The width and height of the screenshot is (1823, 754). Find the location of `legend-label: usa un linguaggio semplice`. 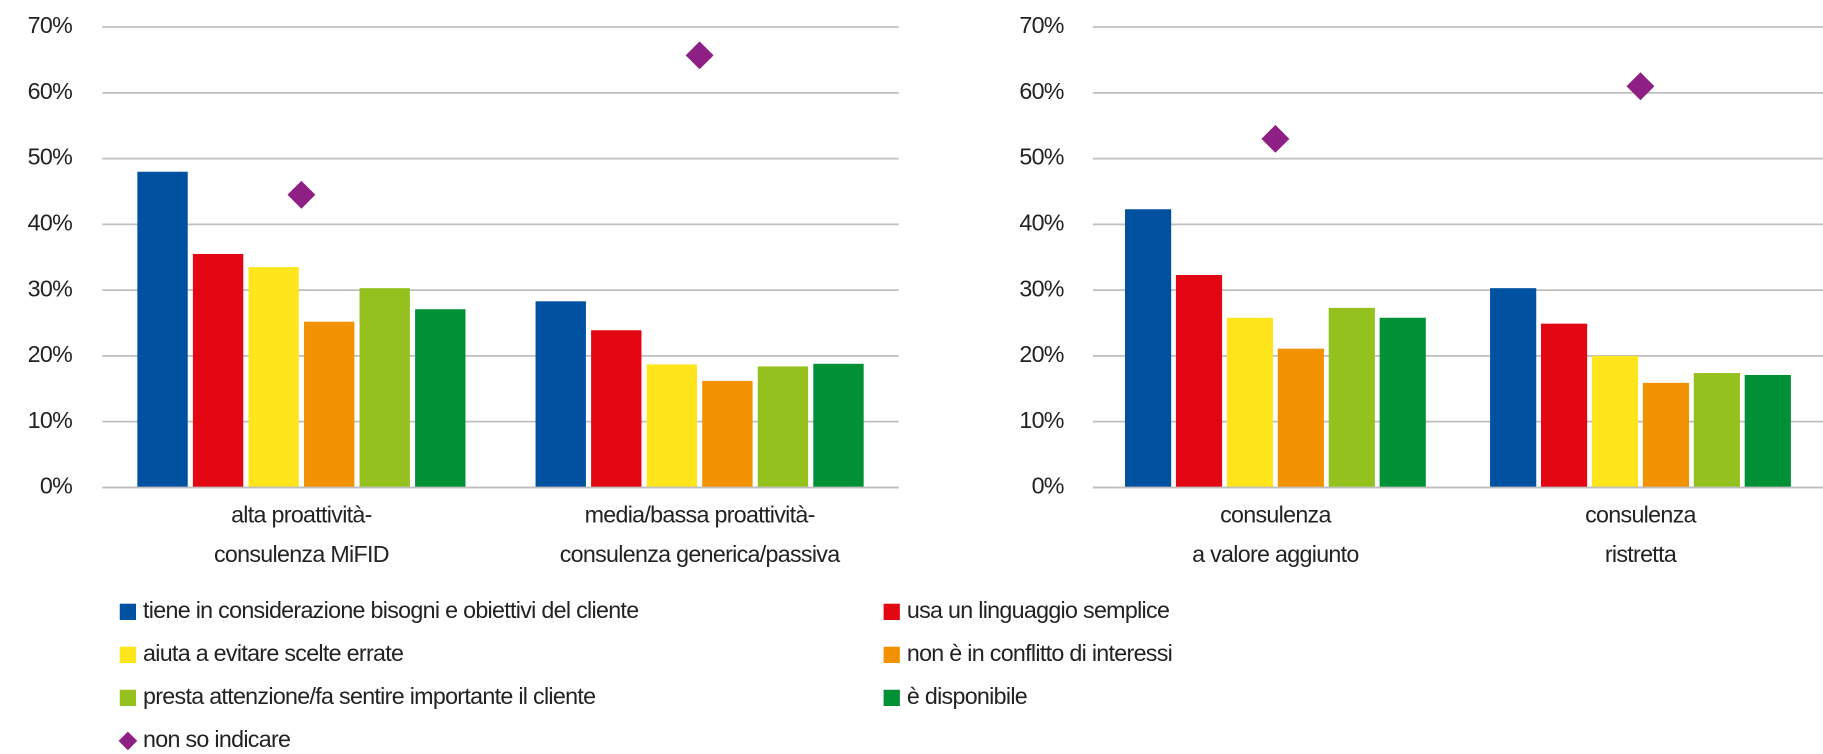

legend-label: usa un linguaggio semplice is located at coordinates (1038, 610).